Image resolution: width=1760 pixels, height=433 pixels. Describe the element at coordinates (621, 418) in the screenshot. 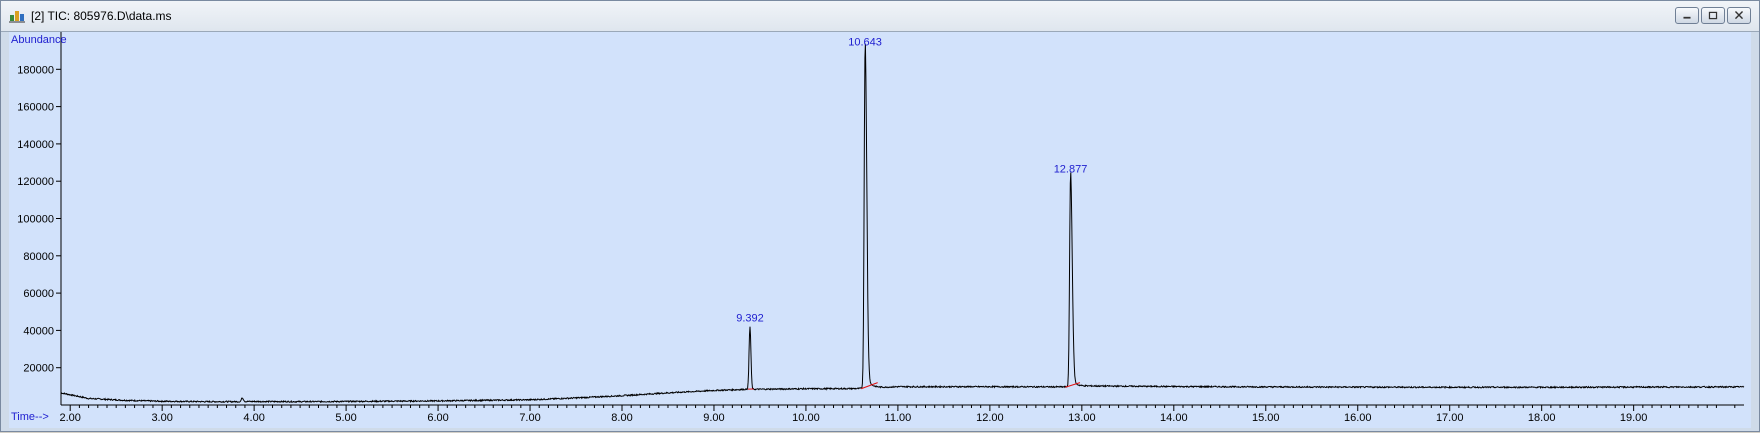

I see `x-tick-label: 8.00` at that location.